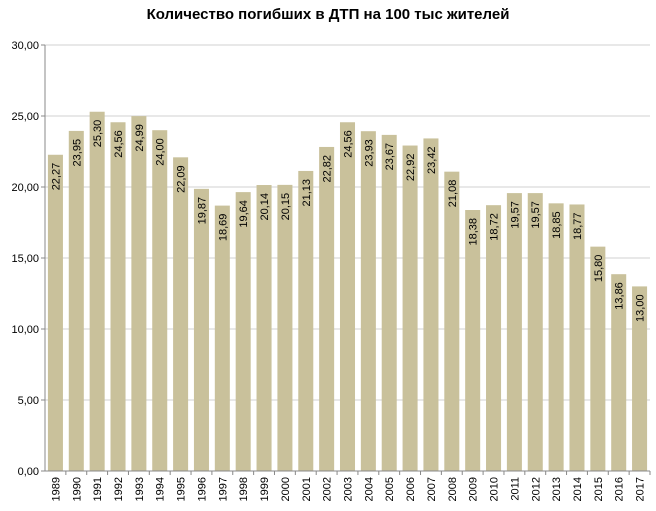  Describe the element at coordinates (369, 489) in the screenshot. I see `x-category-label: 2004` at that location.